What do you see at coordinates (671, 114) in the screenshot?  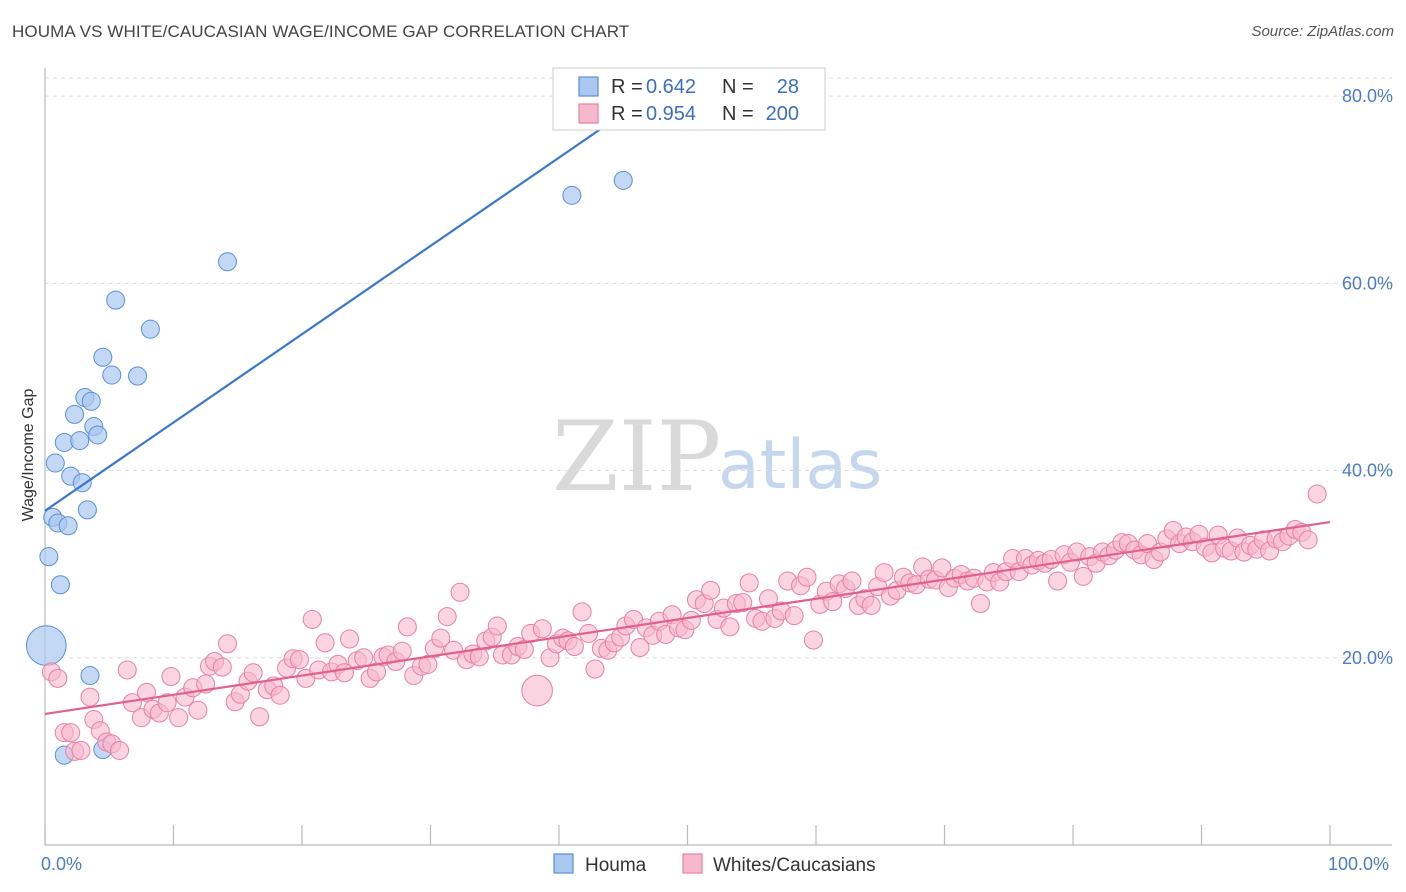 I see `legend-r-value-whites: 0.954` at bounding box center [671, 114].